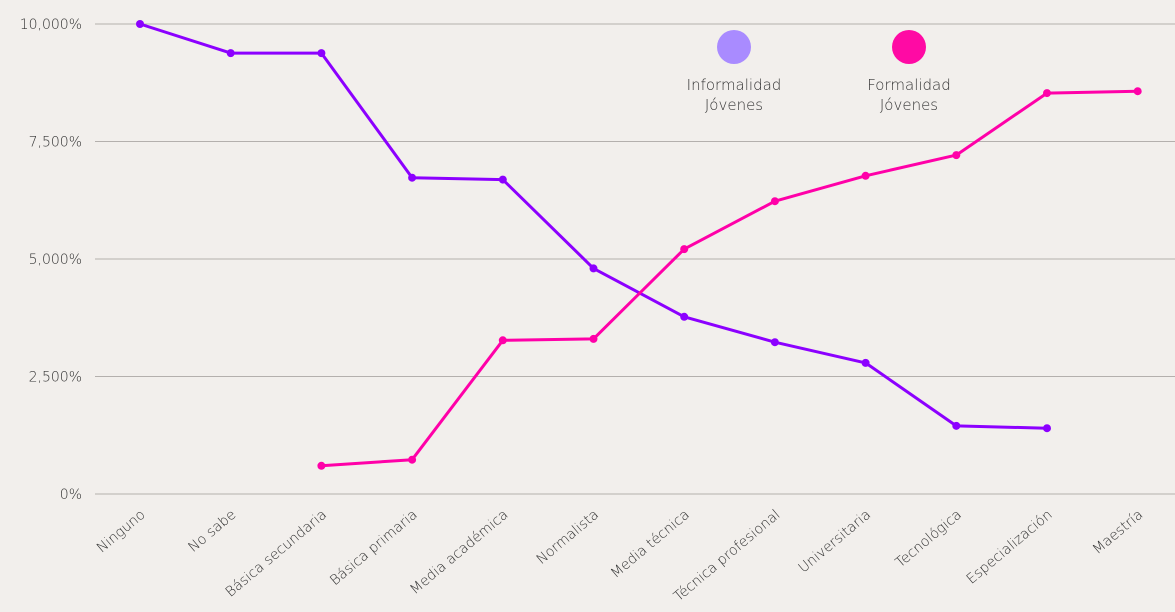 Image resolution: width=1175 pixels, height=612 pixels. What do you see at coordinates (374, 548) in the screenshot?
I see `x-tick-label: Básica primaria` at bounding box center [374, 548].